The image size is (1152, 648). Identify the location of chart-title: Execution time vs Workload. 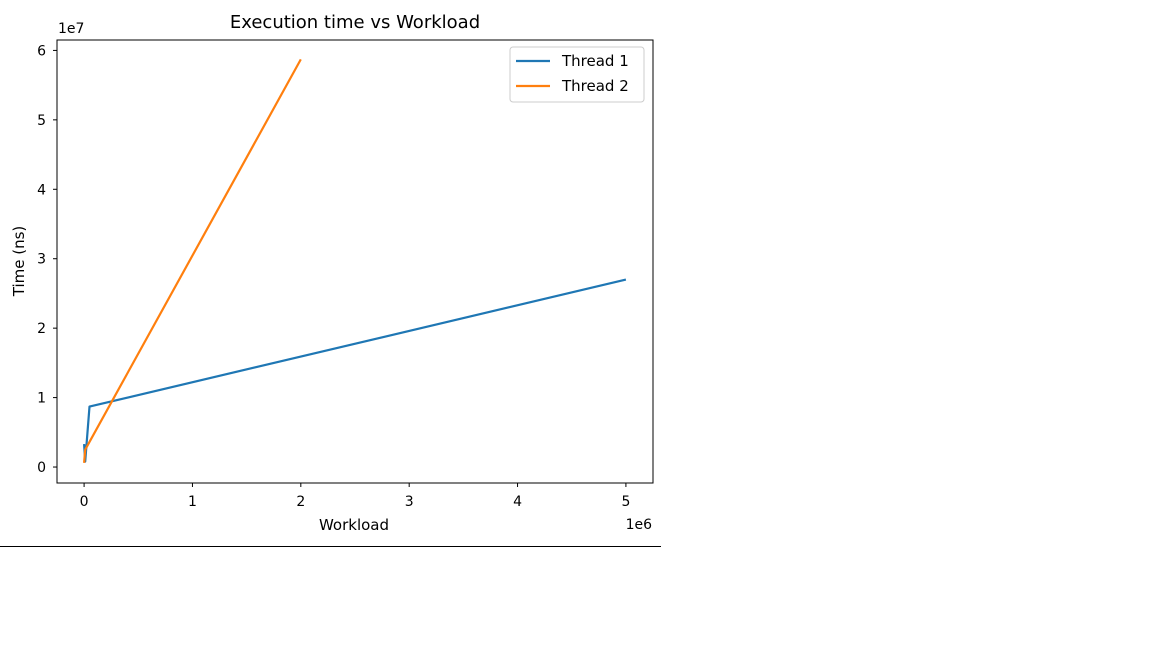
(355, 22).